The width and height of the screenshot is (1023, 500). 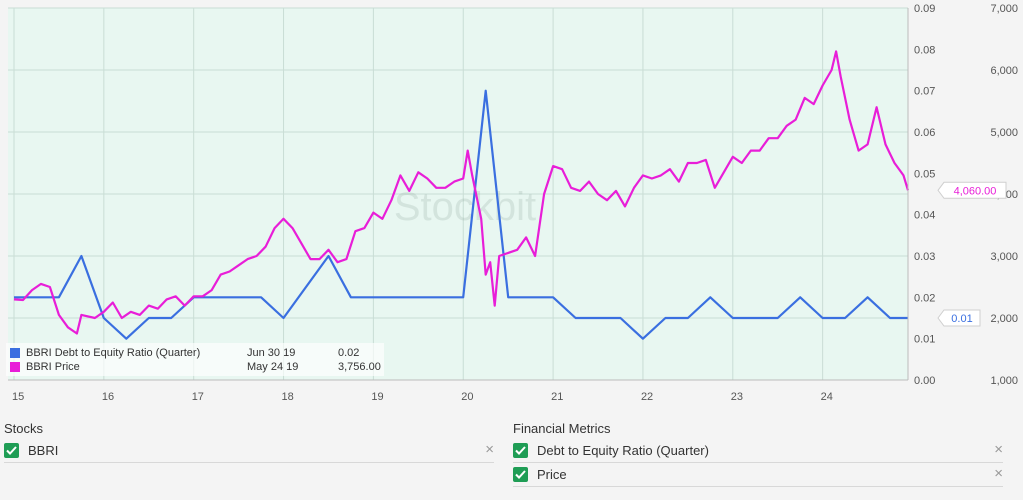 What do you see at coordinates (758, 451) in the screenshot?
I see `metric-item-debt-equity: Debt to Equity Ratio (Quarter) ×` at bounding box center [758, 451].